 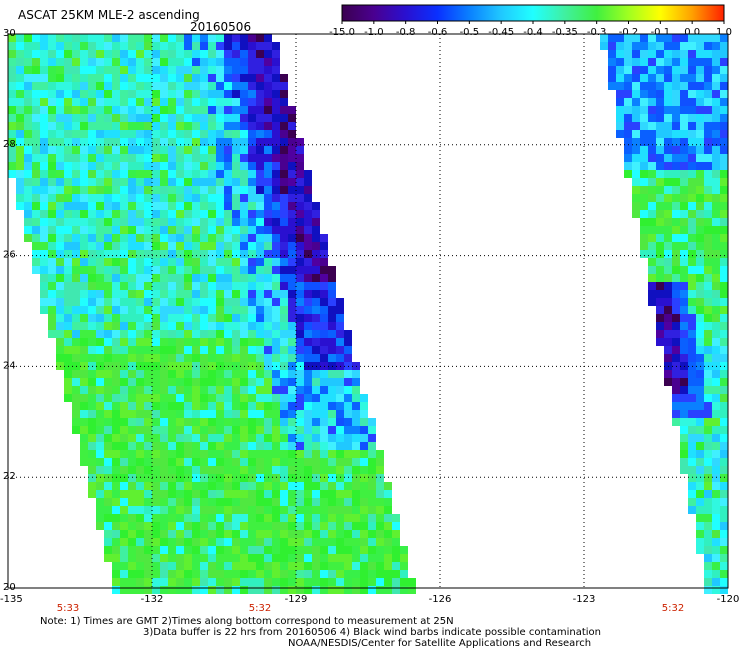 I want to click on date-label: 20160506, so click(x=221, y=27).